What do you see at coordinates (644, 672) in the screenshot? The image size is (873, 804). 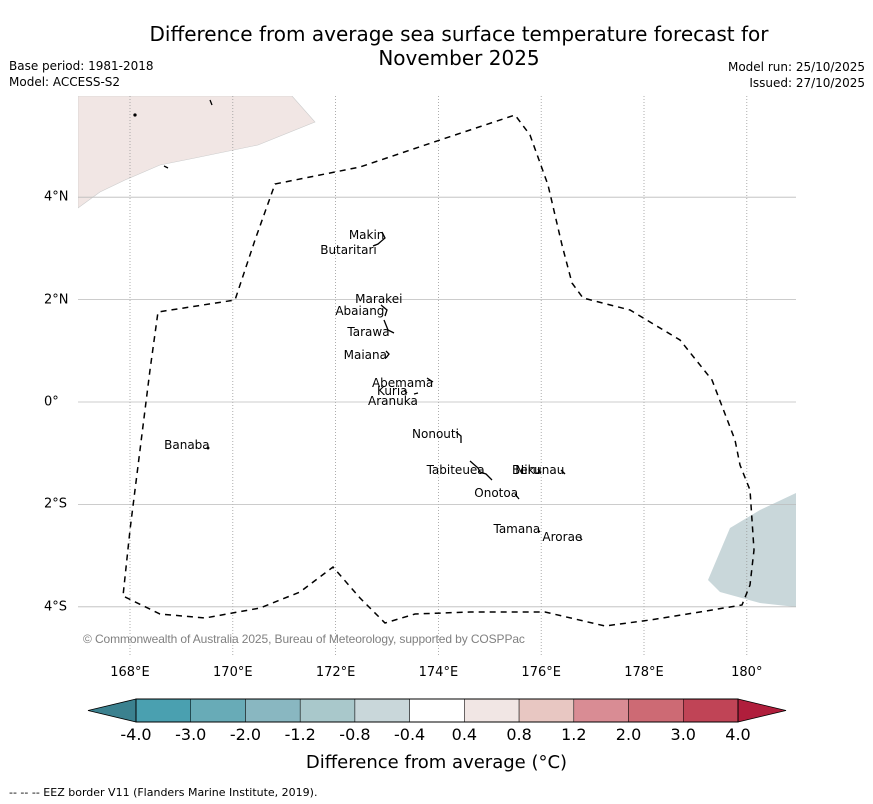 I see `x-tick-label: 178°E` at bounding box center [644, 672].